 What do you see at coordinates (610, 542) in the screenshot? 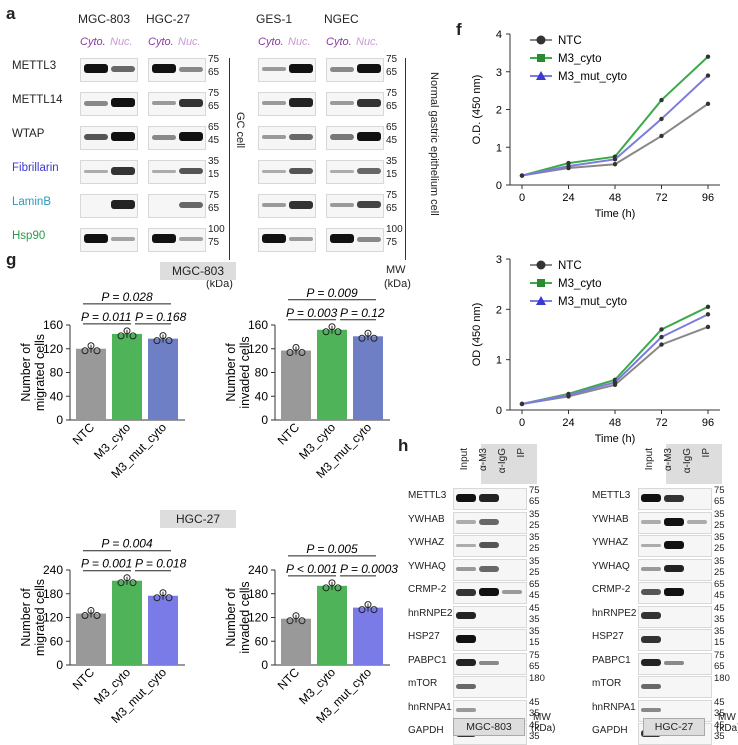
I see `protein-label: YWHAZ` at bounding box center [610, 542].